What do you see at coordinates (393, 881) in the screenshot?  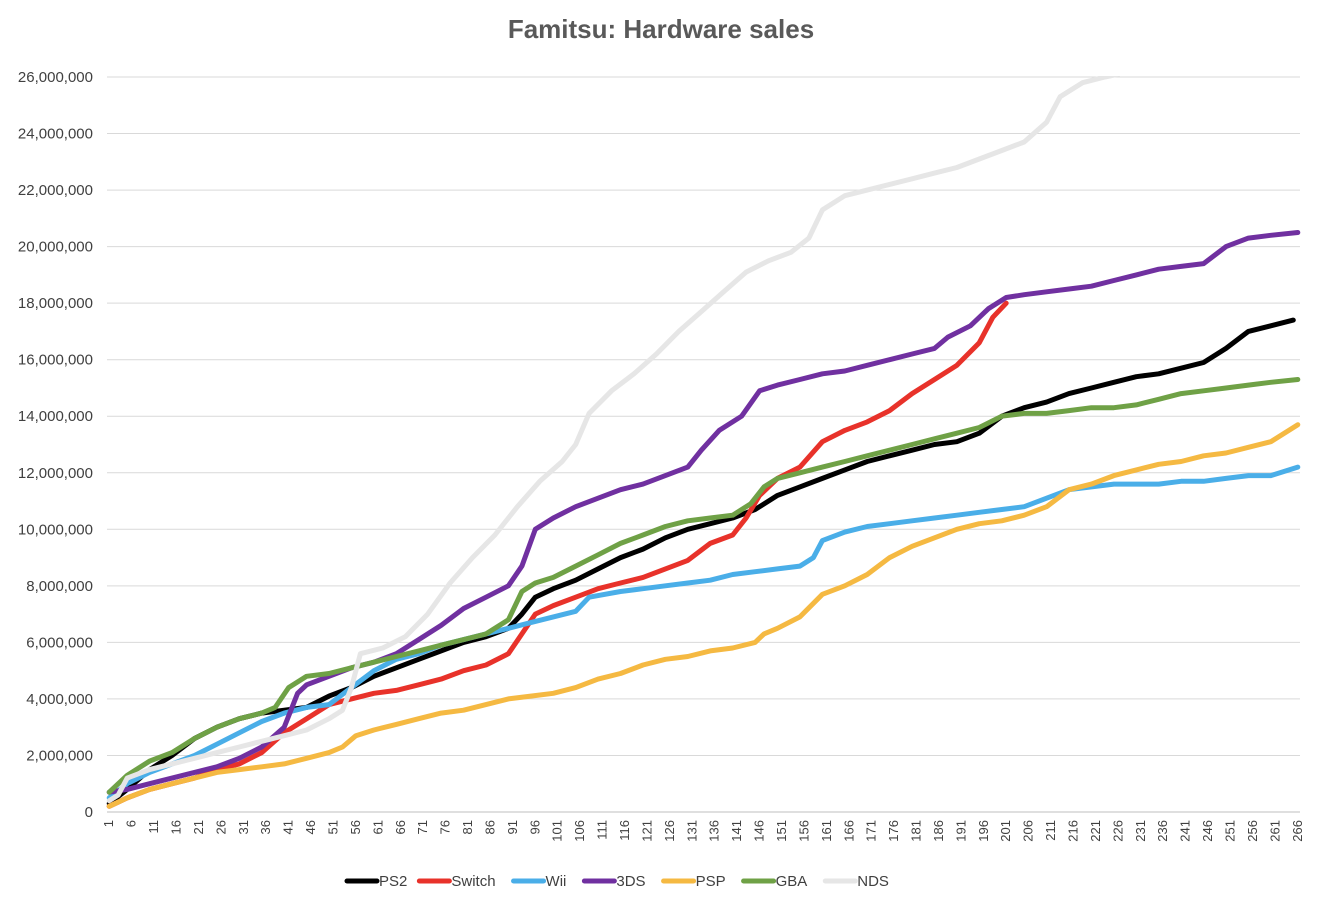 I see `legend-label-ps2: PS2` at bounding box center [393, 881].